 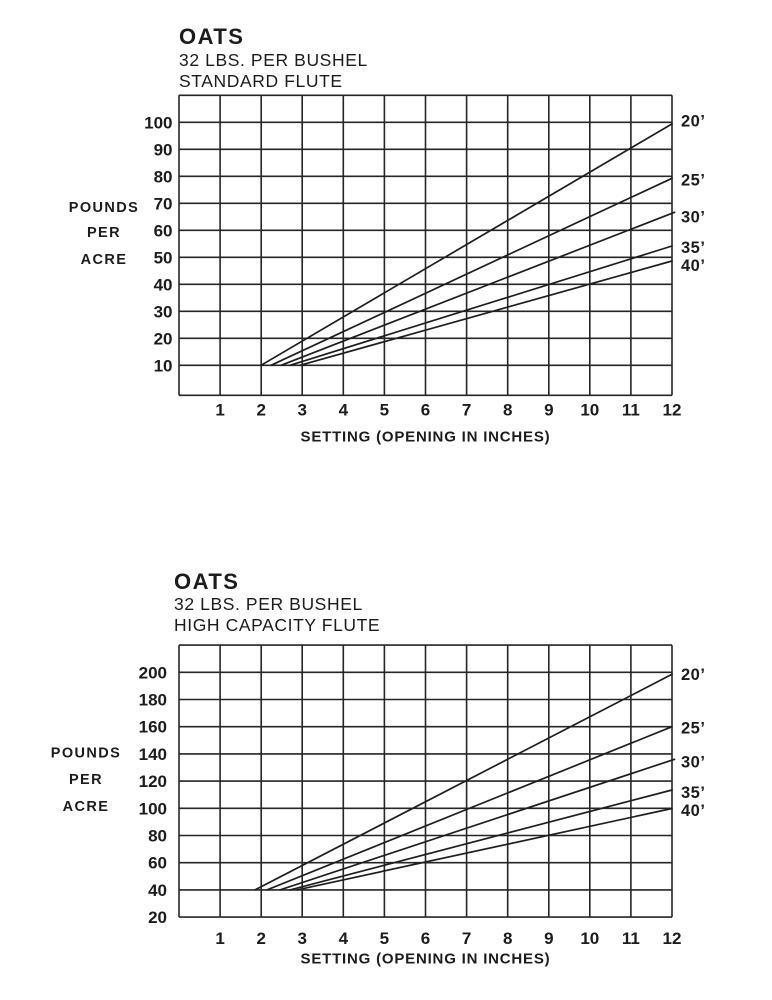 What do you see at coordinates (153, 672) in the screenshot?
I see `svg-text: 200` at bounding box center [153, 672].